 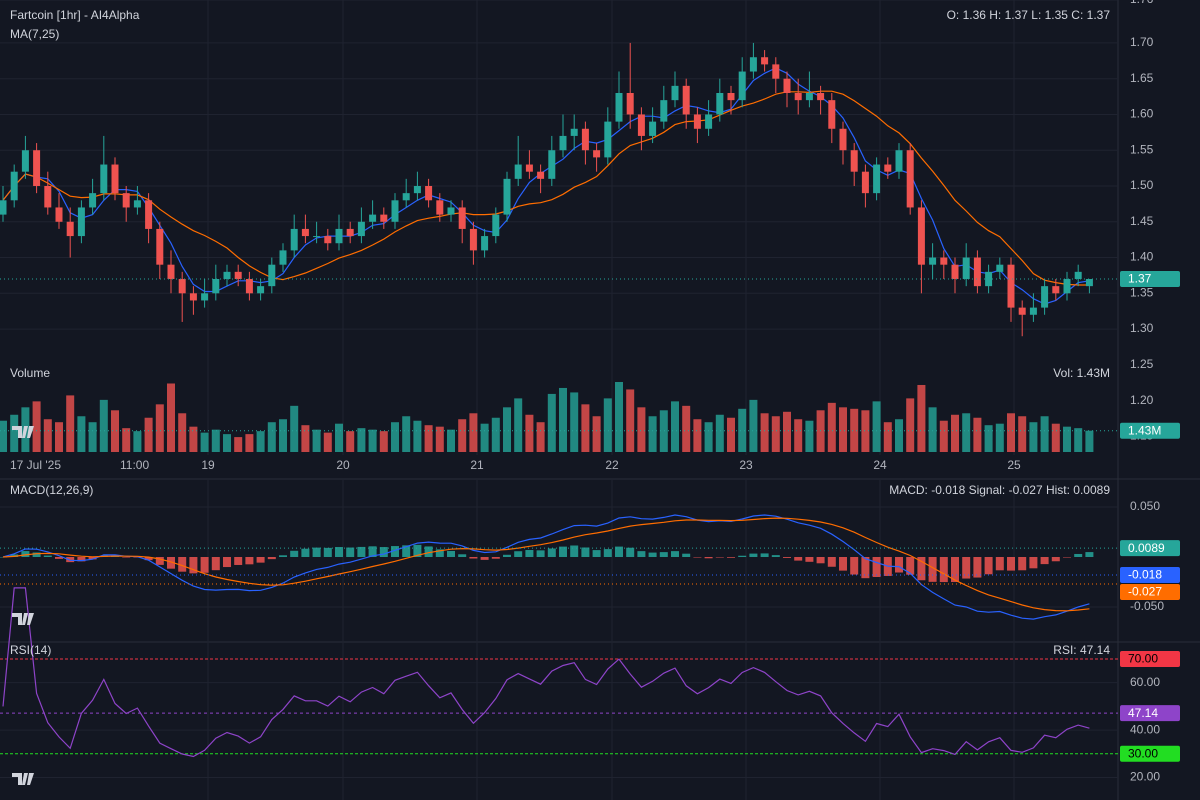 I want to click on x-tick-label: 11:00, so click(x=134, y=465).